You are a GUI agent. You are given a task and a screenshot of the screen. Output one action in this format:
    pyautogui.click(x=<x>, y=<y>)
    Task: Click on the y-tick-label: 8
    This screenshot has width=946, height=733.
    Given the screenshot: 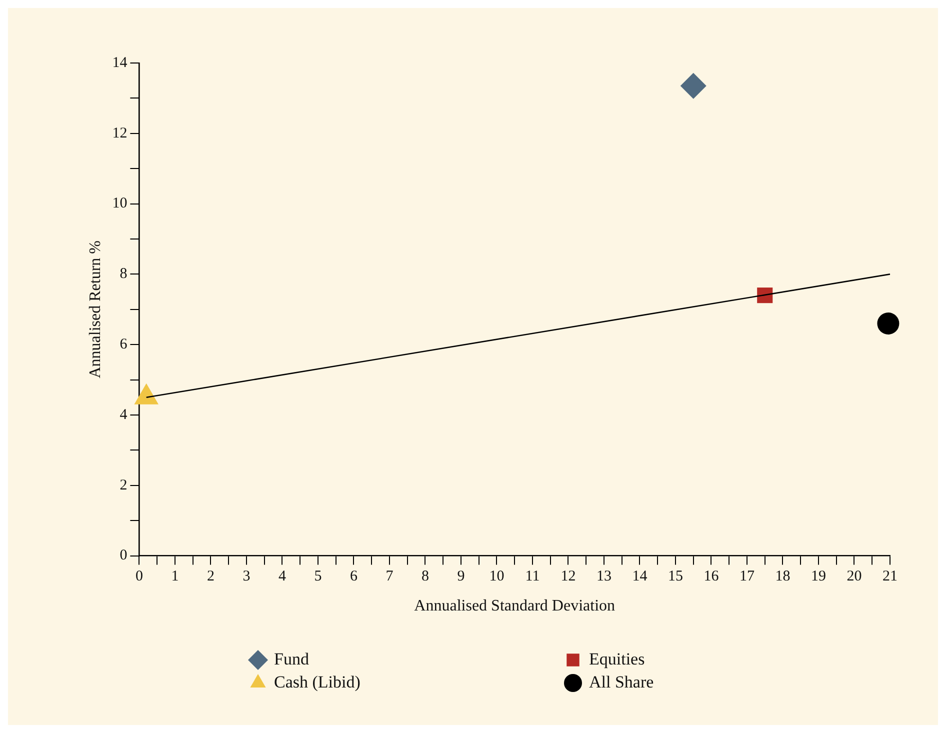 What is the action you would take?
    pyautogui.click(x=124, y=274)
    